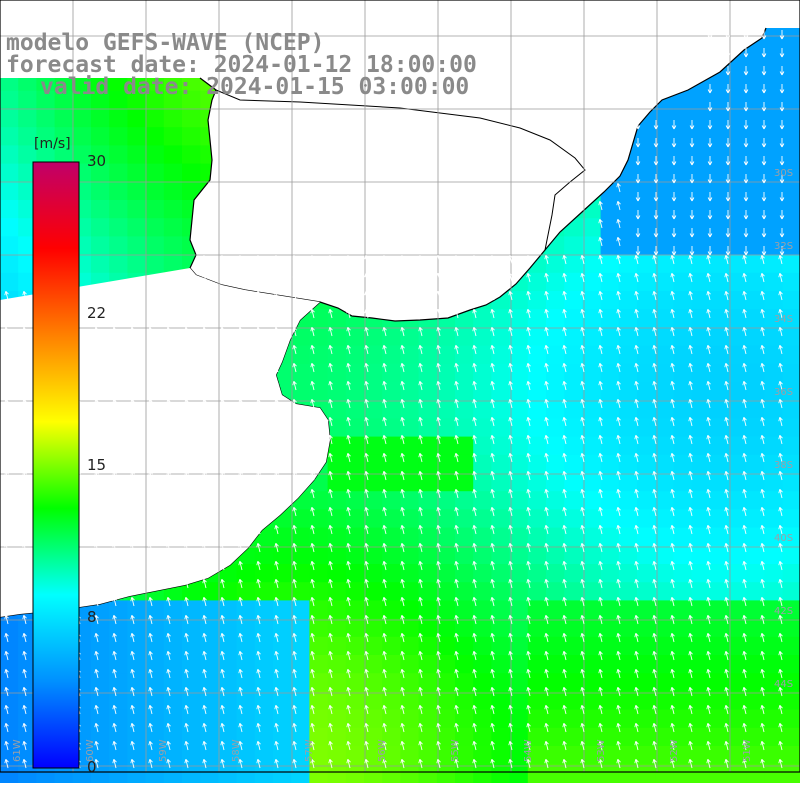 This screenshot has width=800, height=805. I want to click on lon-label: 52W, so click(674, 750).